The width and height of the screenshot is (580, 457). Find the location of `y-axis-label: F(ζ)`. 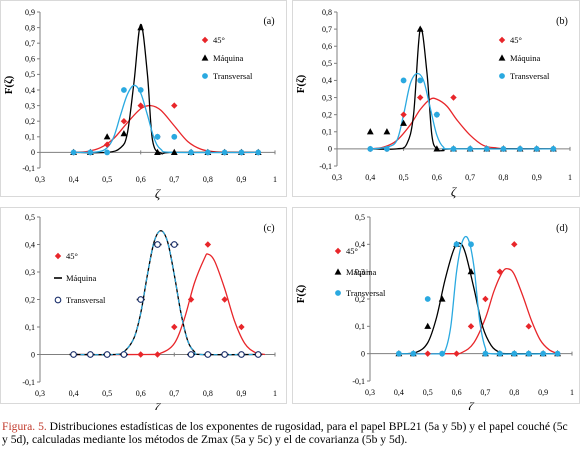

y-axis-label: F(ζ) is located at coordinates (301, 83).